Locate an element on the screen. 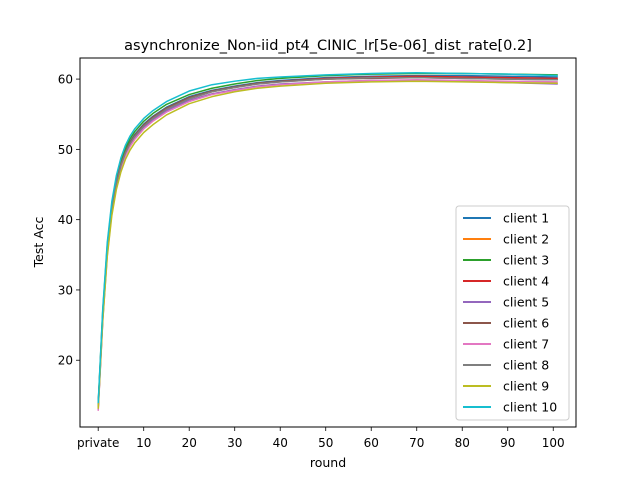 Image resolution: width=640 pixels, height=480 pixels. legend-item: client 6 is located at coordinates (506, 323).